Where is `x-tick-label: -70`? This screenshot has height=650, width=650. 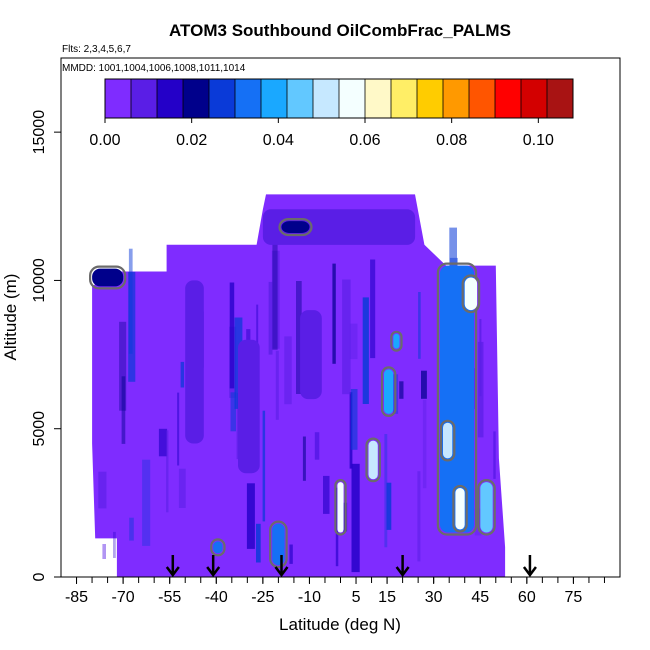
x-tick-label: -70 is located at coordinates (123, 597).